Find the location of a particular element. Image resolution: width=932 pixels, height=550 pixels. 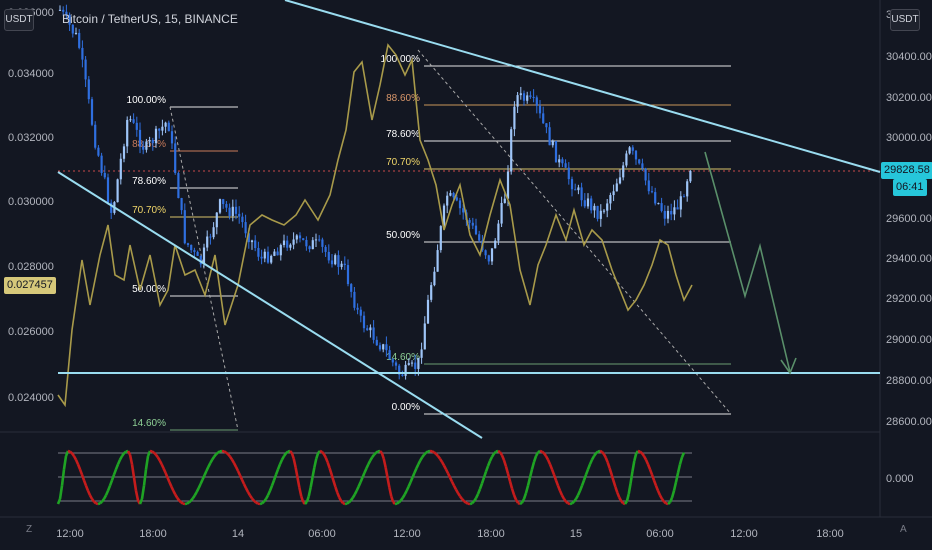

auto-scale-icon: A is located at coordinates (903, 529).